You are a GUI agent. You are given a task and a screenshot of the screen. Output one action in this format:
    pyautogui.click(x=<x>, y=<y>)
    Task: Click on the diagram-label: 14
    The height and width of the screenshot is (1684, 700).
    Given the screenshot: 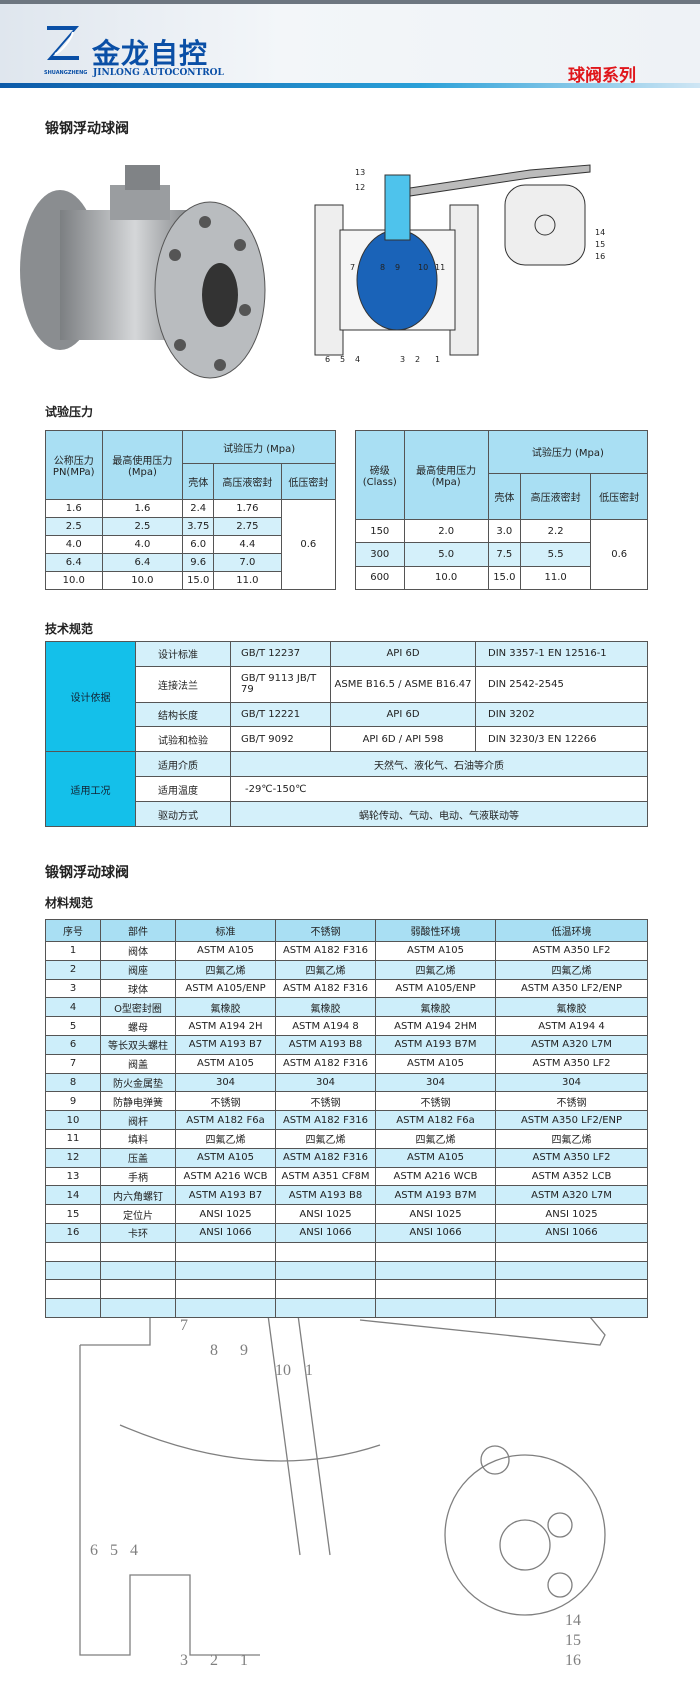 What is the action you would take?
    pyautogui.click(x=600, y=232)
    